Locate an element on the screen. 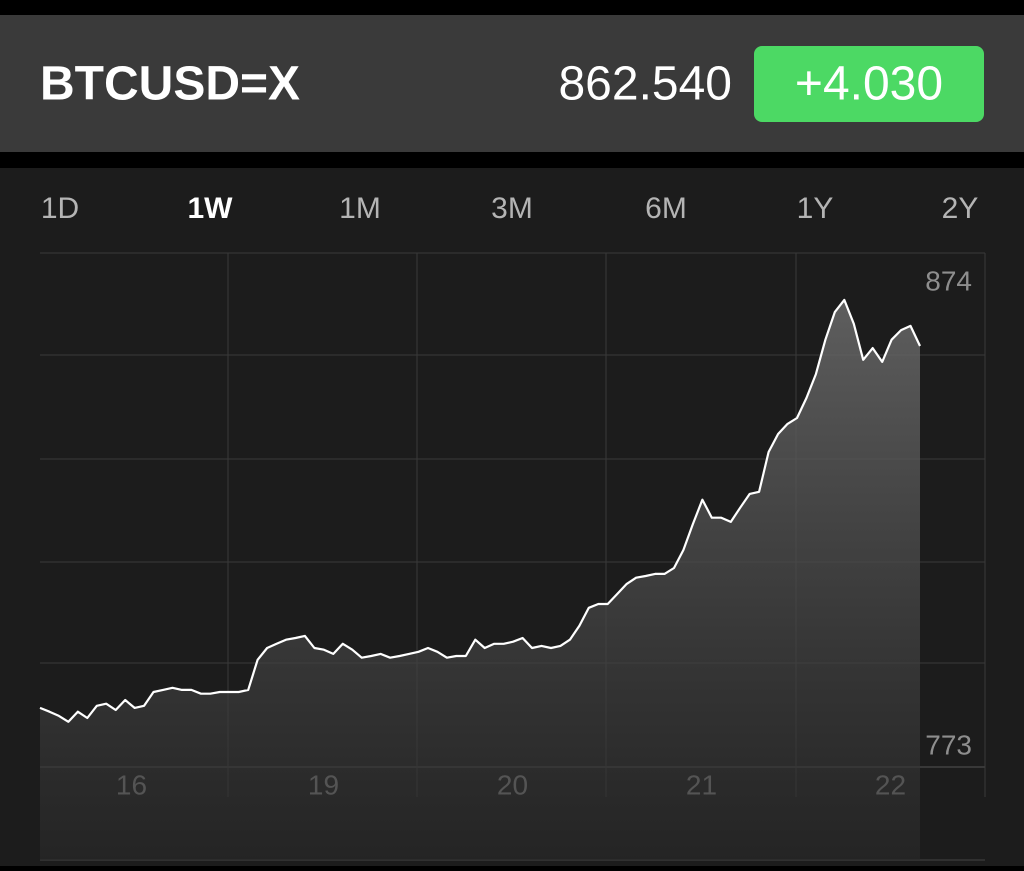 The height and width of the screenshot is (871, 1024). tab: 3M is located at coordinates (512, 208).